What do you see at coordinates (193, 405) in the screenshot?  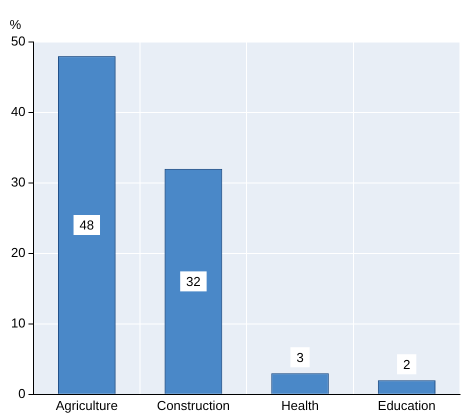 I see `x-tick-label: Construction` at bounding box center [193, 405].